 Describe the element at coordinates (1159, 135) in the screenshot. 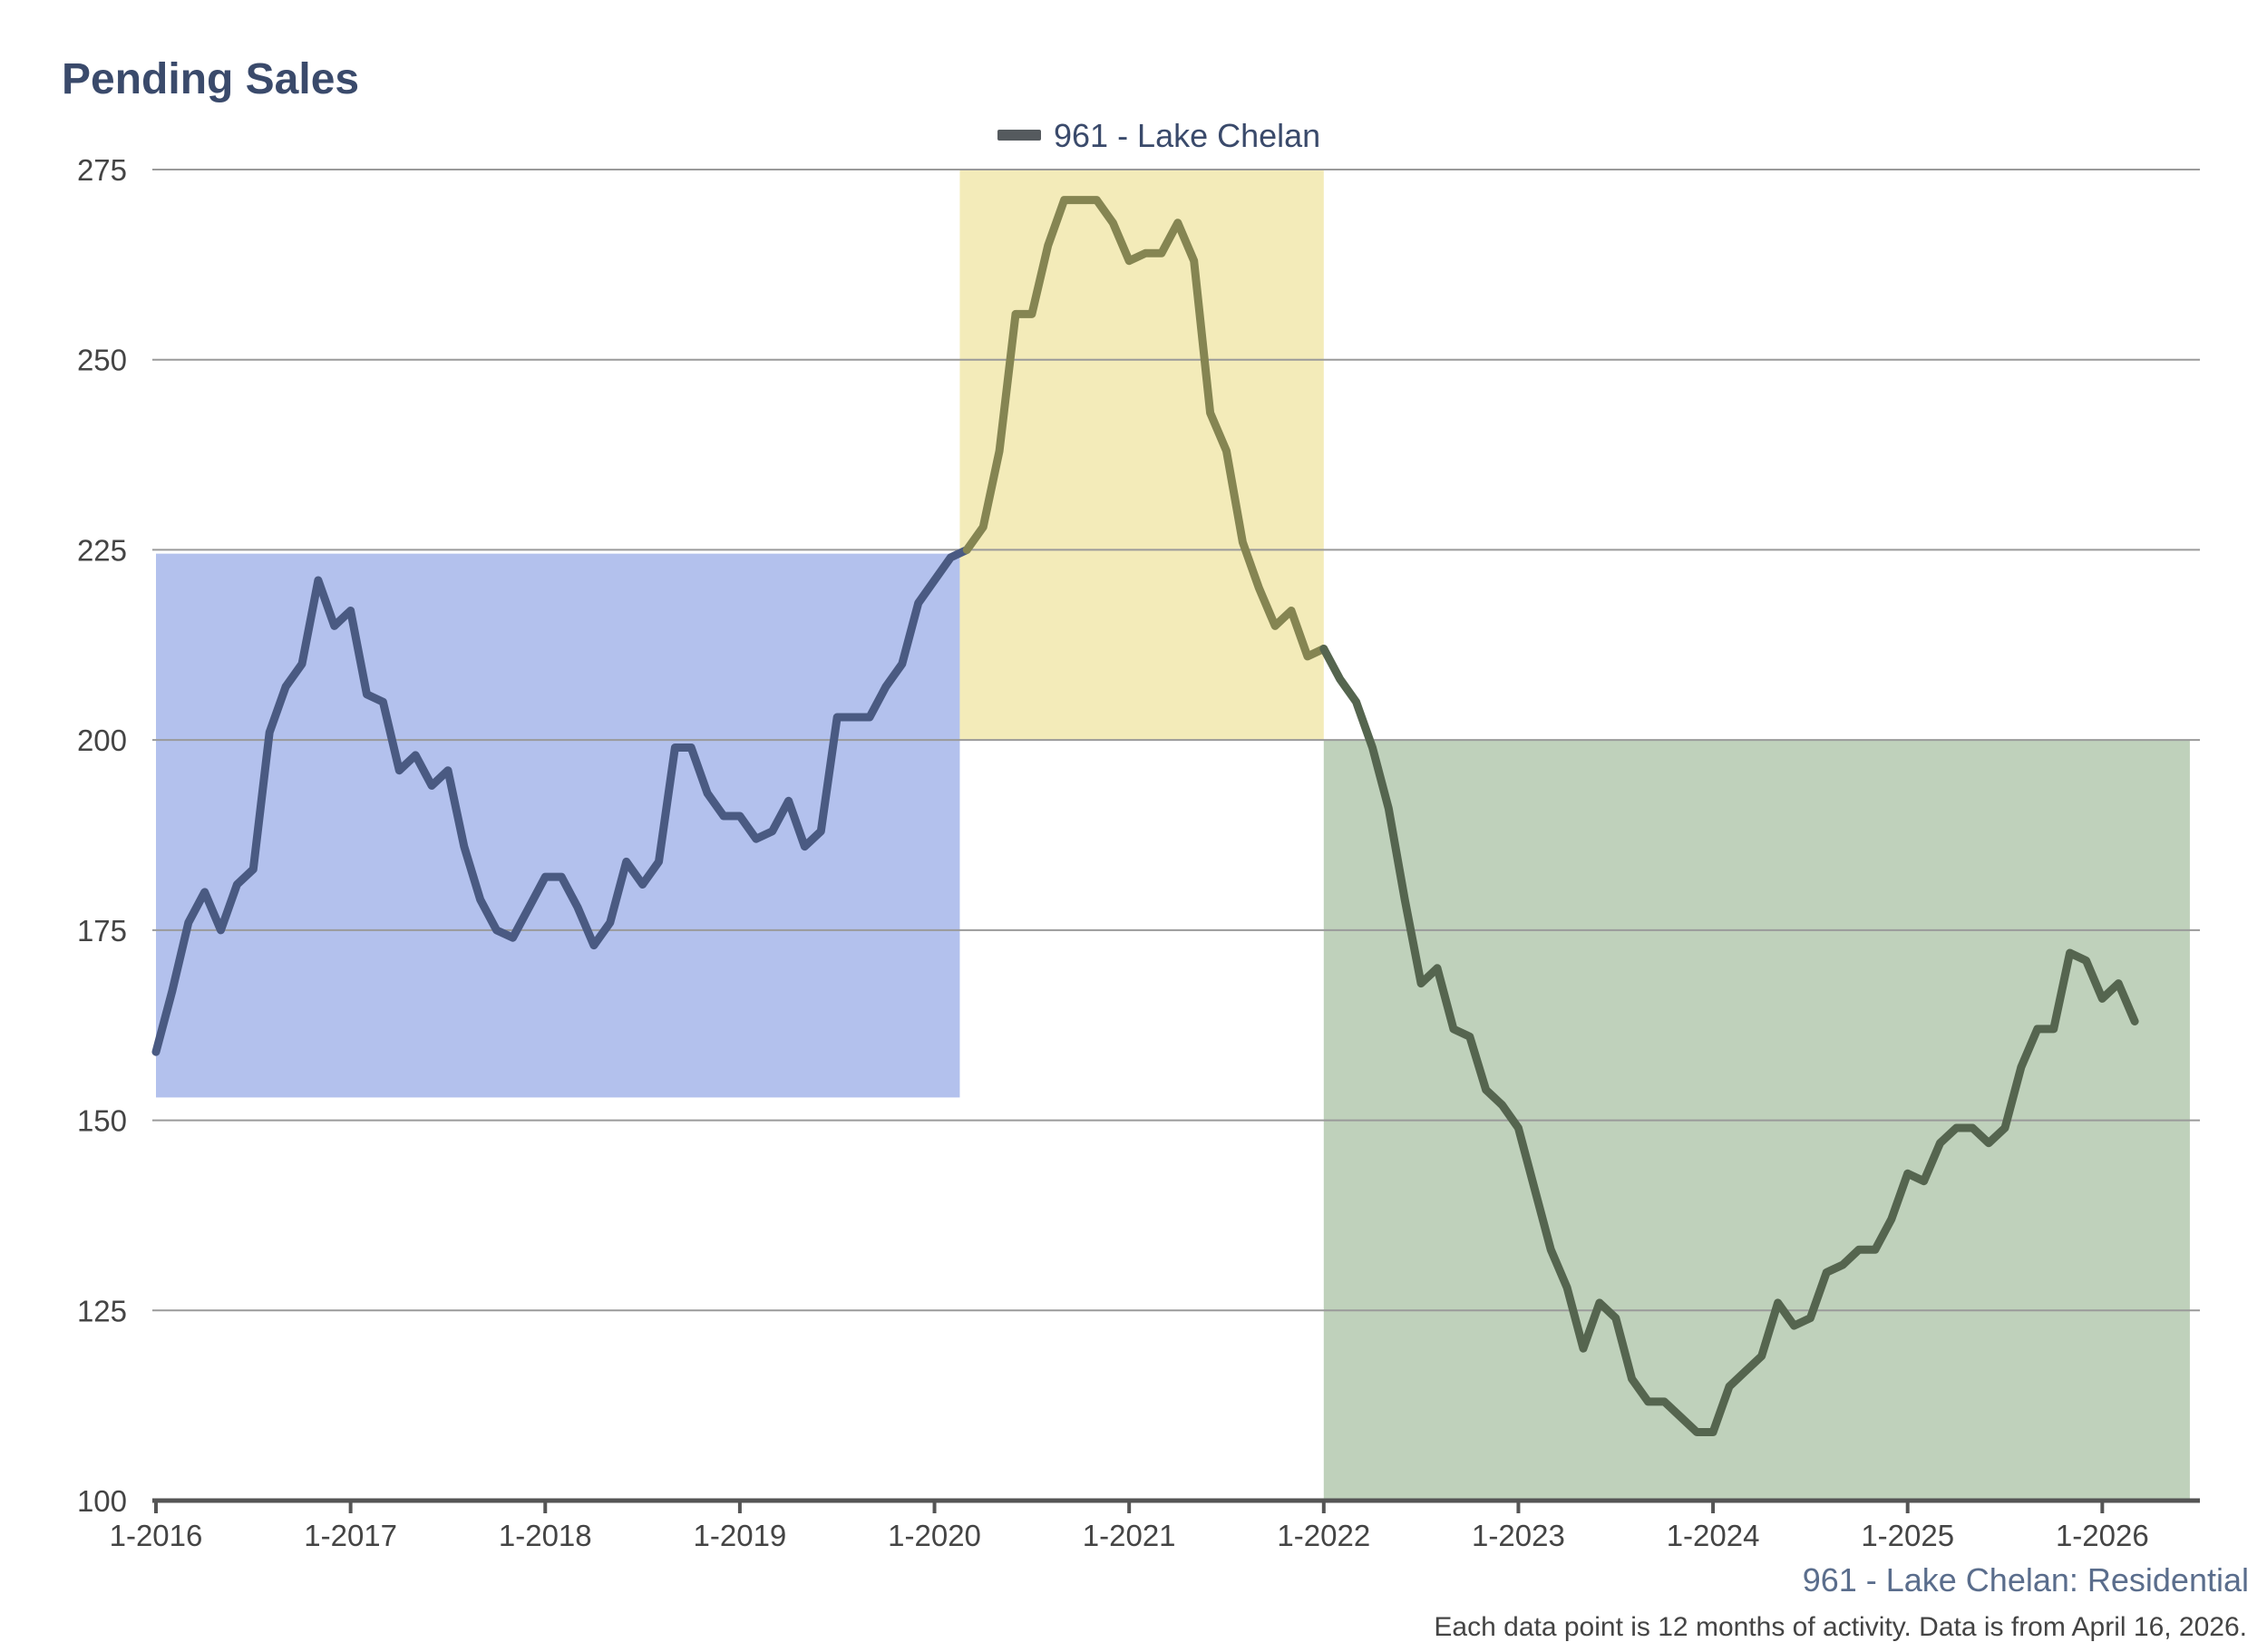

I see `legend: 961 - Lake Chelan` at that location.